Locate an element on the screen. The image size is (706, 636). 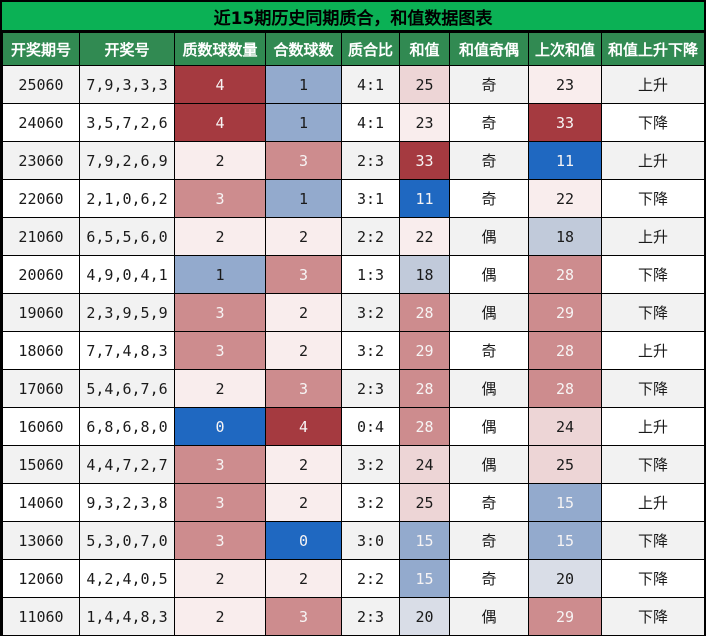
table-row: 18060 7,7,4,8,3 3 2 3:2 29 奇 28 上升 is located at coordinates (353, 350).